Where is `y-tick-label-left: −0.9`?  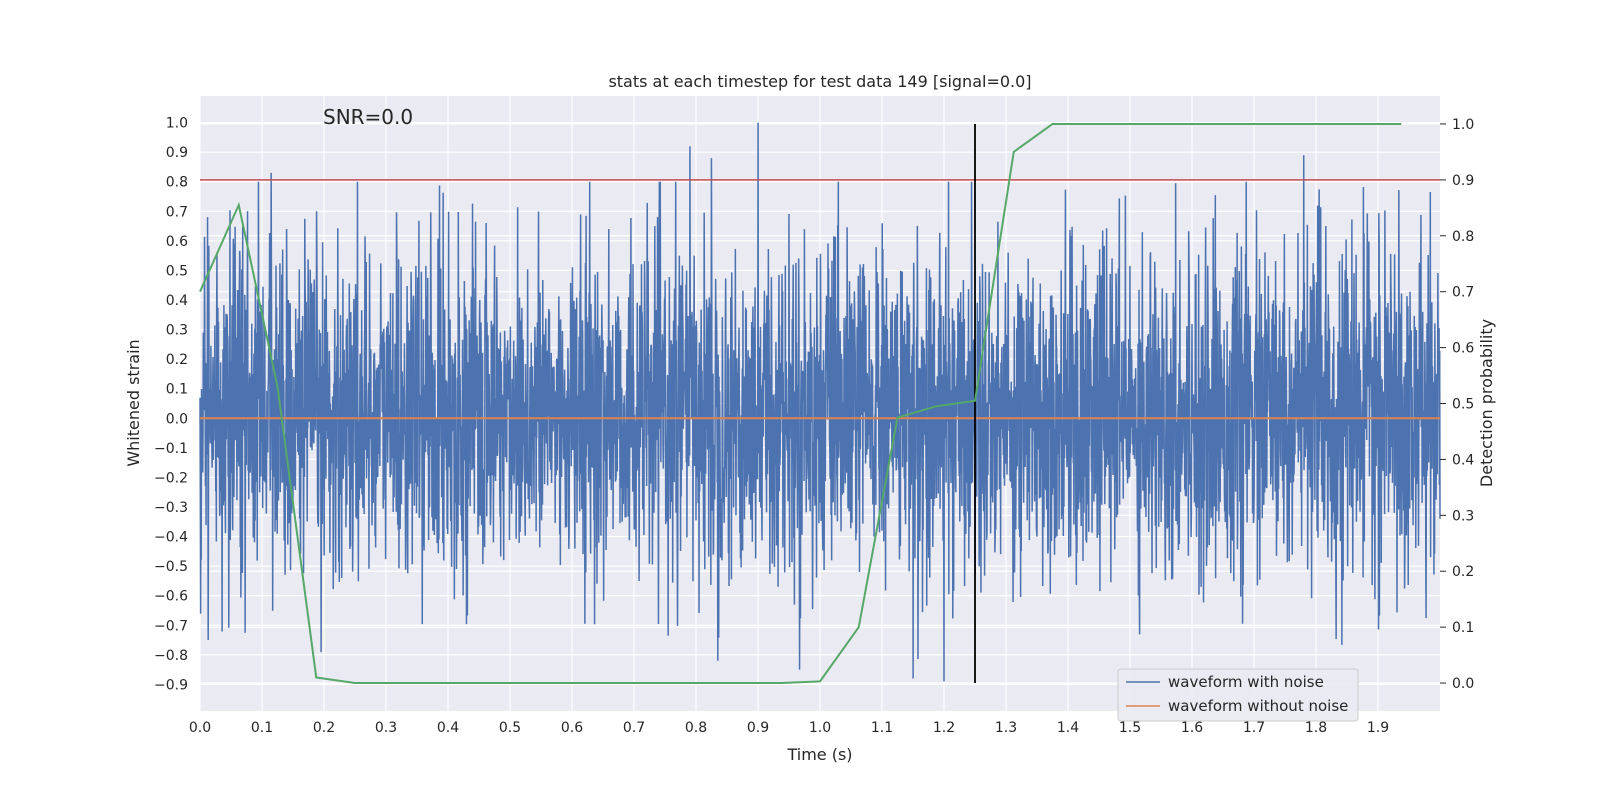 y-tick-label-left: −0.9 is located at coordinates (171, 685).